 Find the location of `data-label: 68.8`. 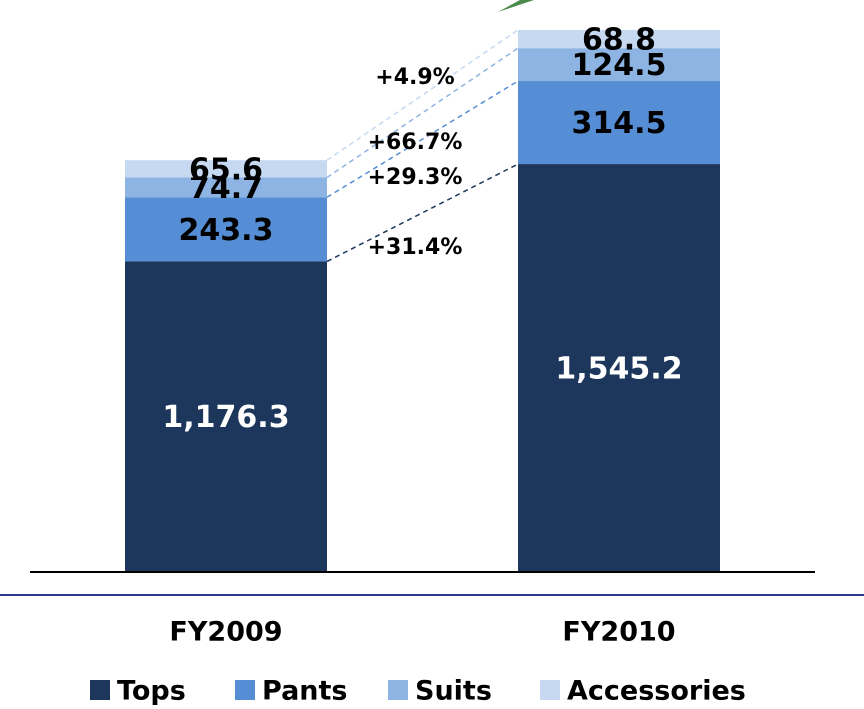

data-label: 68.8 is located at coordinates (619, 40).